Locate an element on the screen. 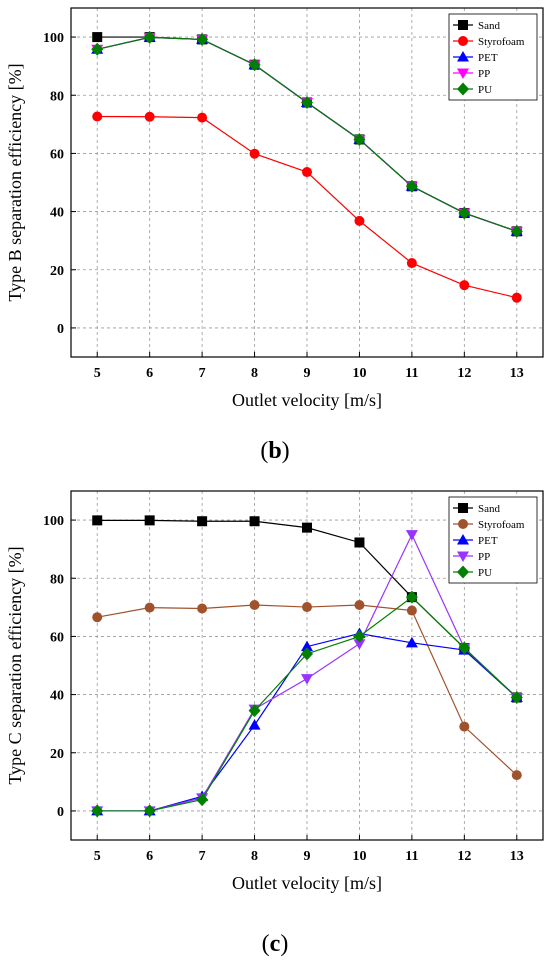 This screenshot has width=550, height=966. y-axis-label: Type C separation efficiency [%] is located at coordinates (15, 665).